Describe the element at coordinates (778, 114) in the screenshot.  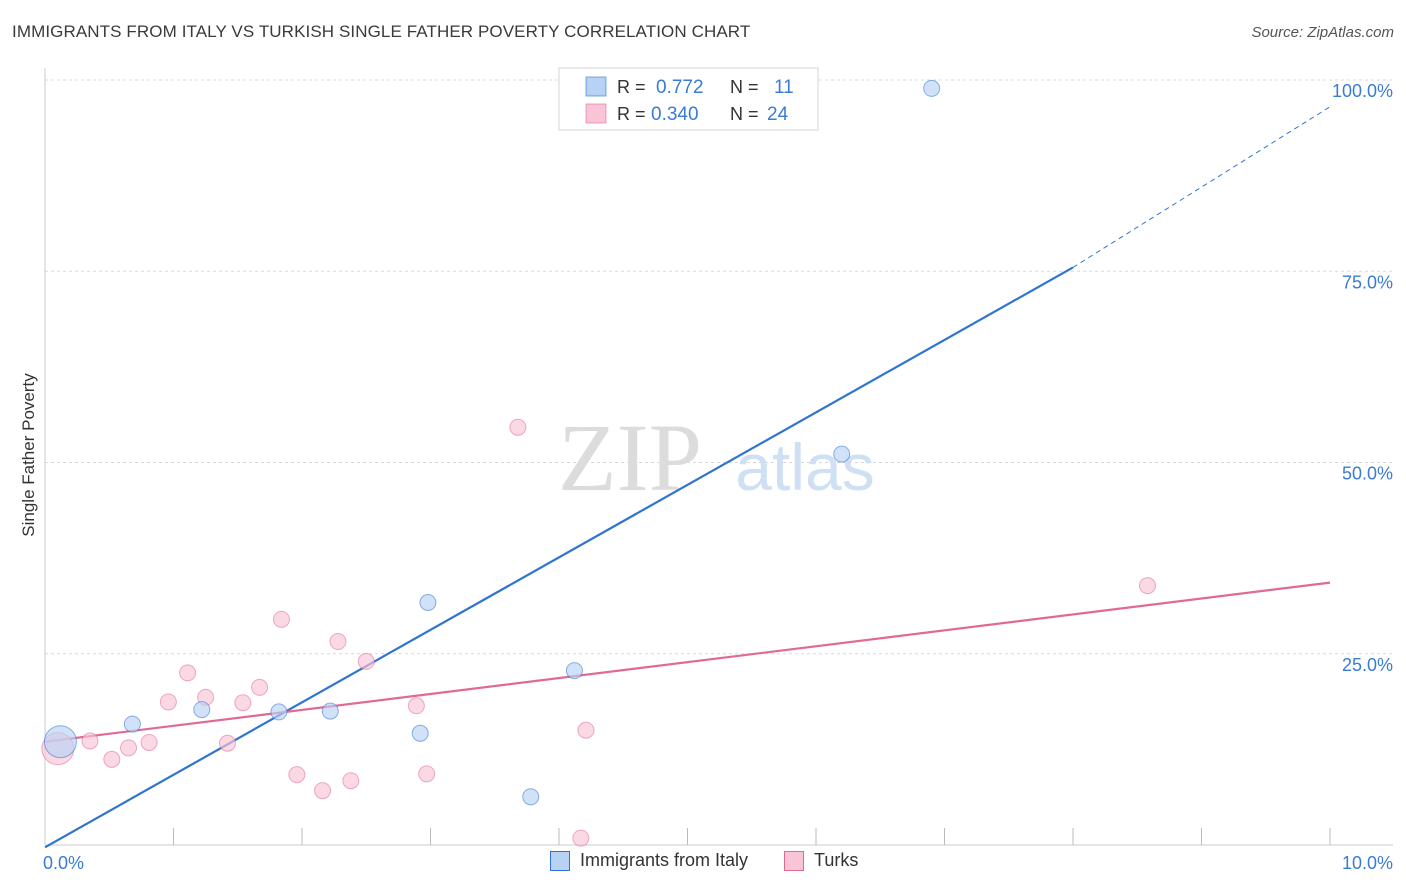
I see `legend-n-value-turks: 24` at that location.